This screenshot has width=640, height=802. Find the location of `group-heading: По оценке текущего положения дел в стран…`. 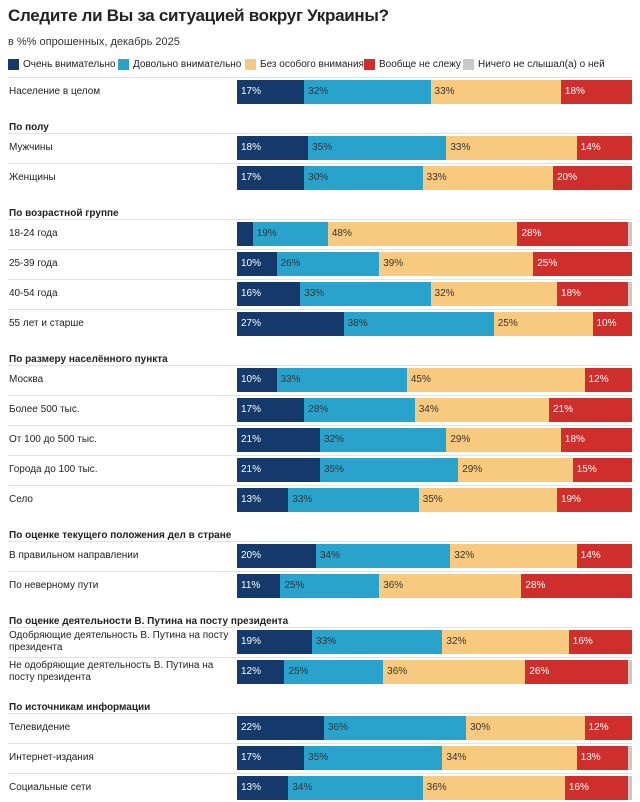

group-heading: По оценке текущего положения дел в стран… is located at coordinates (120, 535).